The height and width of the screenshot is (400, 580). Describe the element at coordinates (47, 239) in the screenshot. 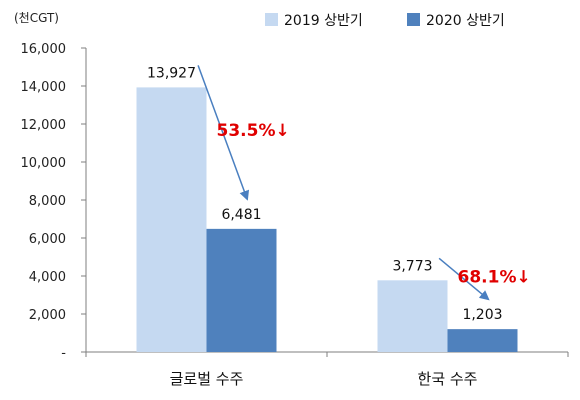

I see `y-tick-label: 6,000` at that location.